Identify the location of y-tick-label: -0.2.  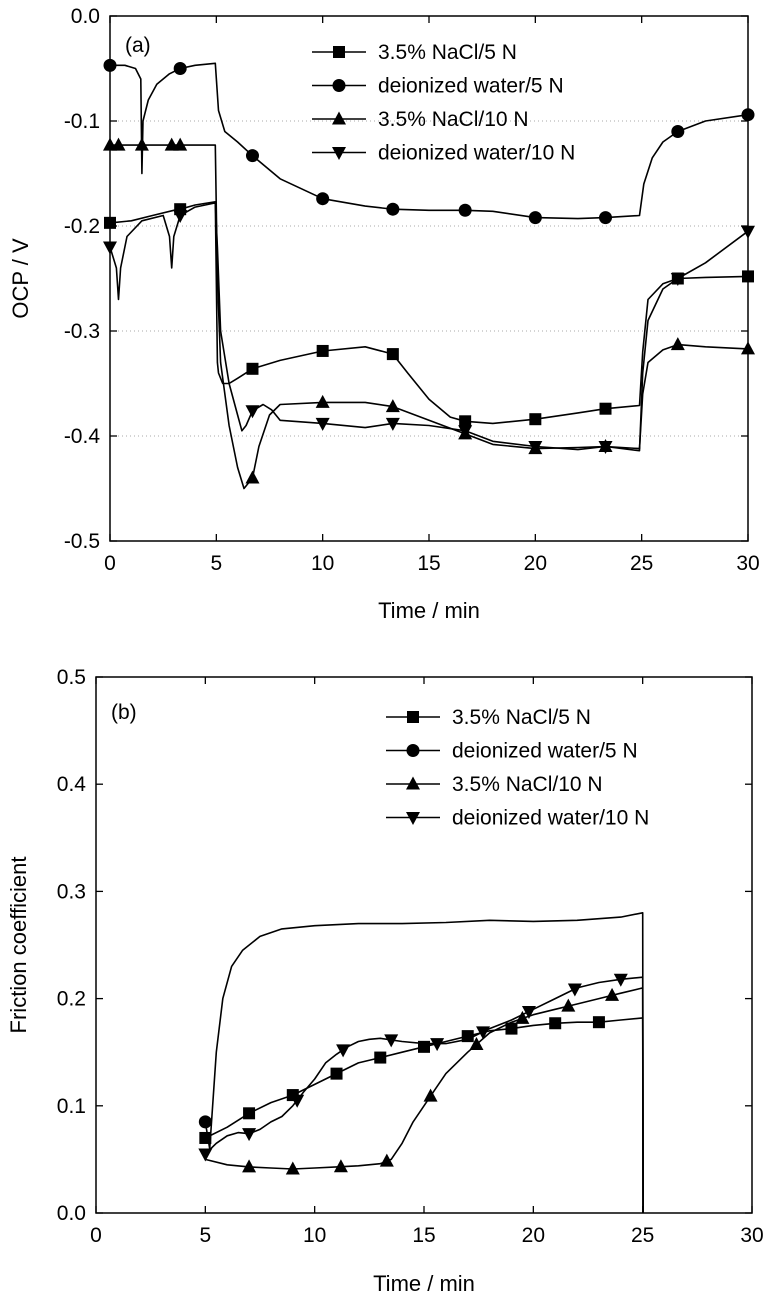
(82, 226).